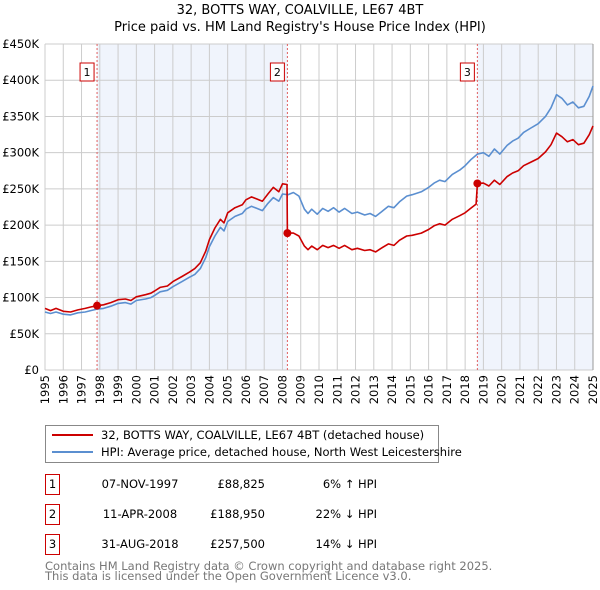  Describe the element at coordinates (20, 80) in the screenshot. I see `y-tick-label: £400K` at that location.